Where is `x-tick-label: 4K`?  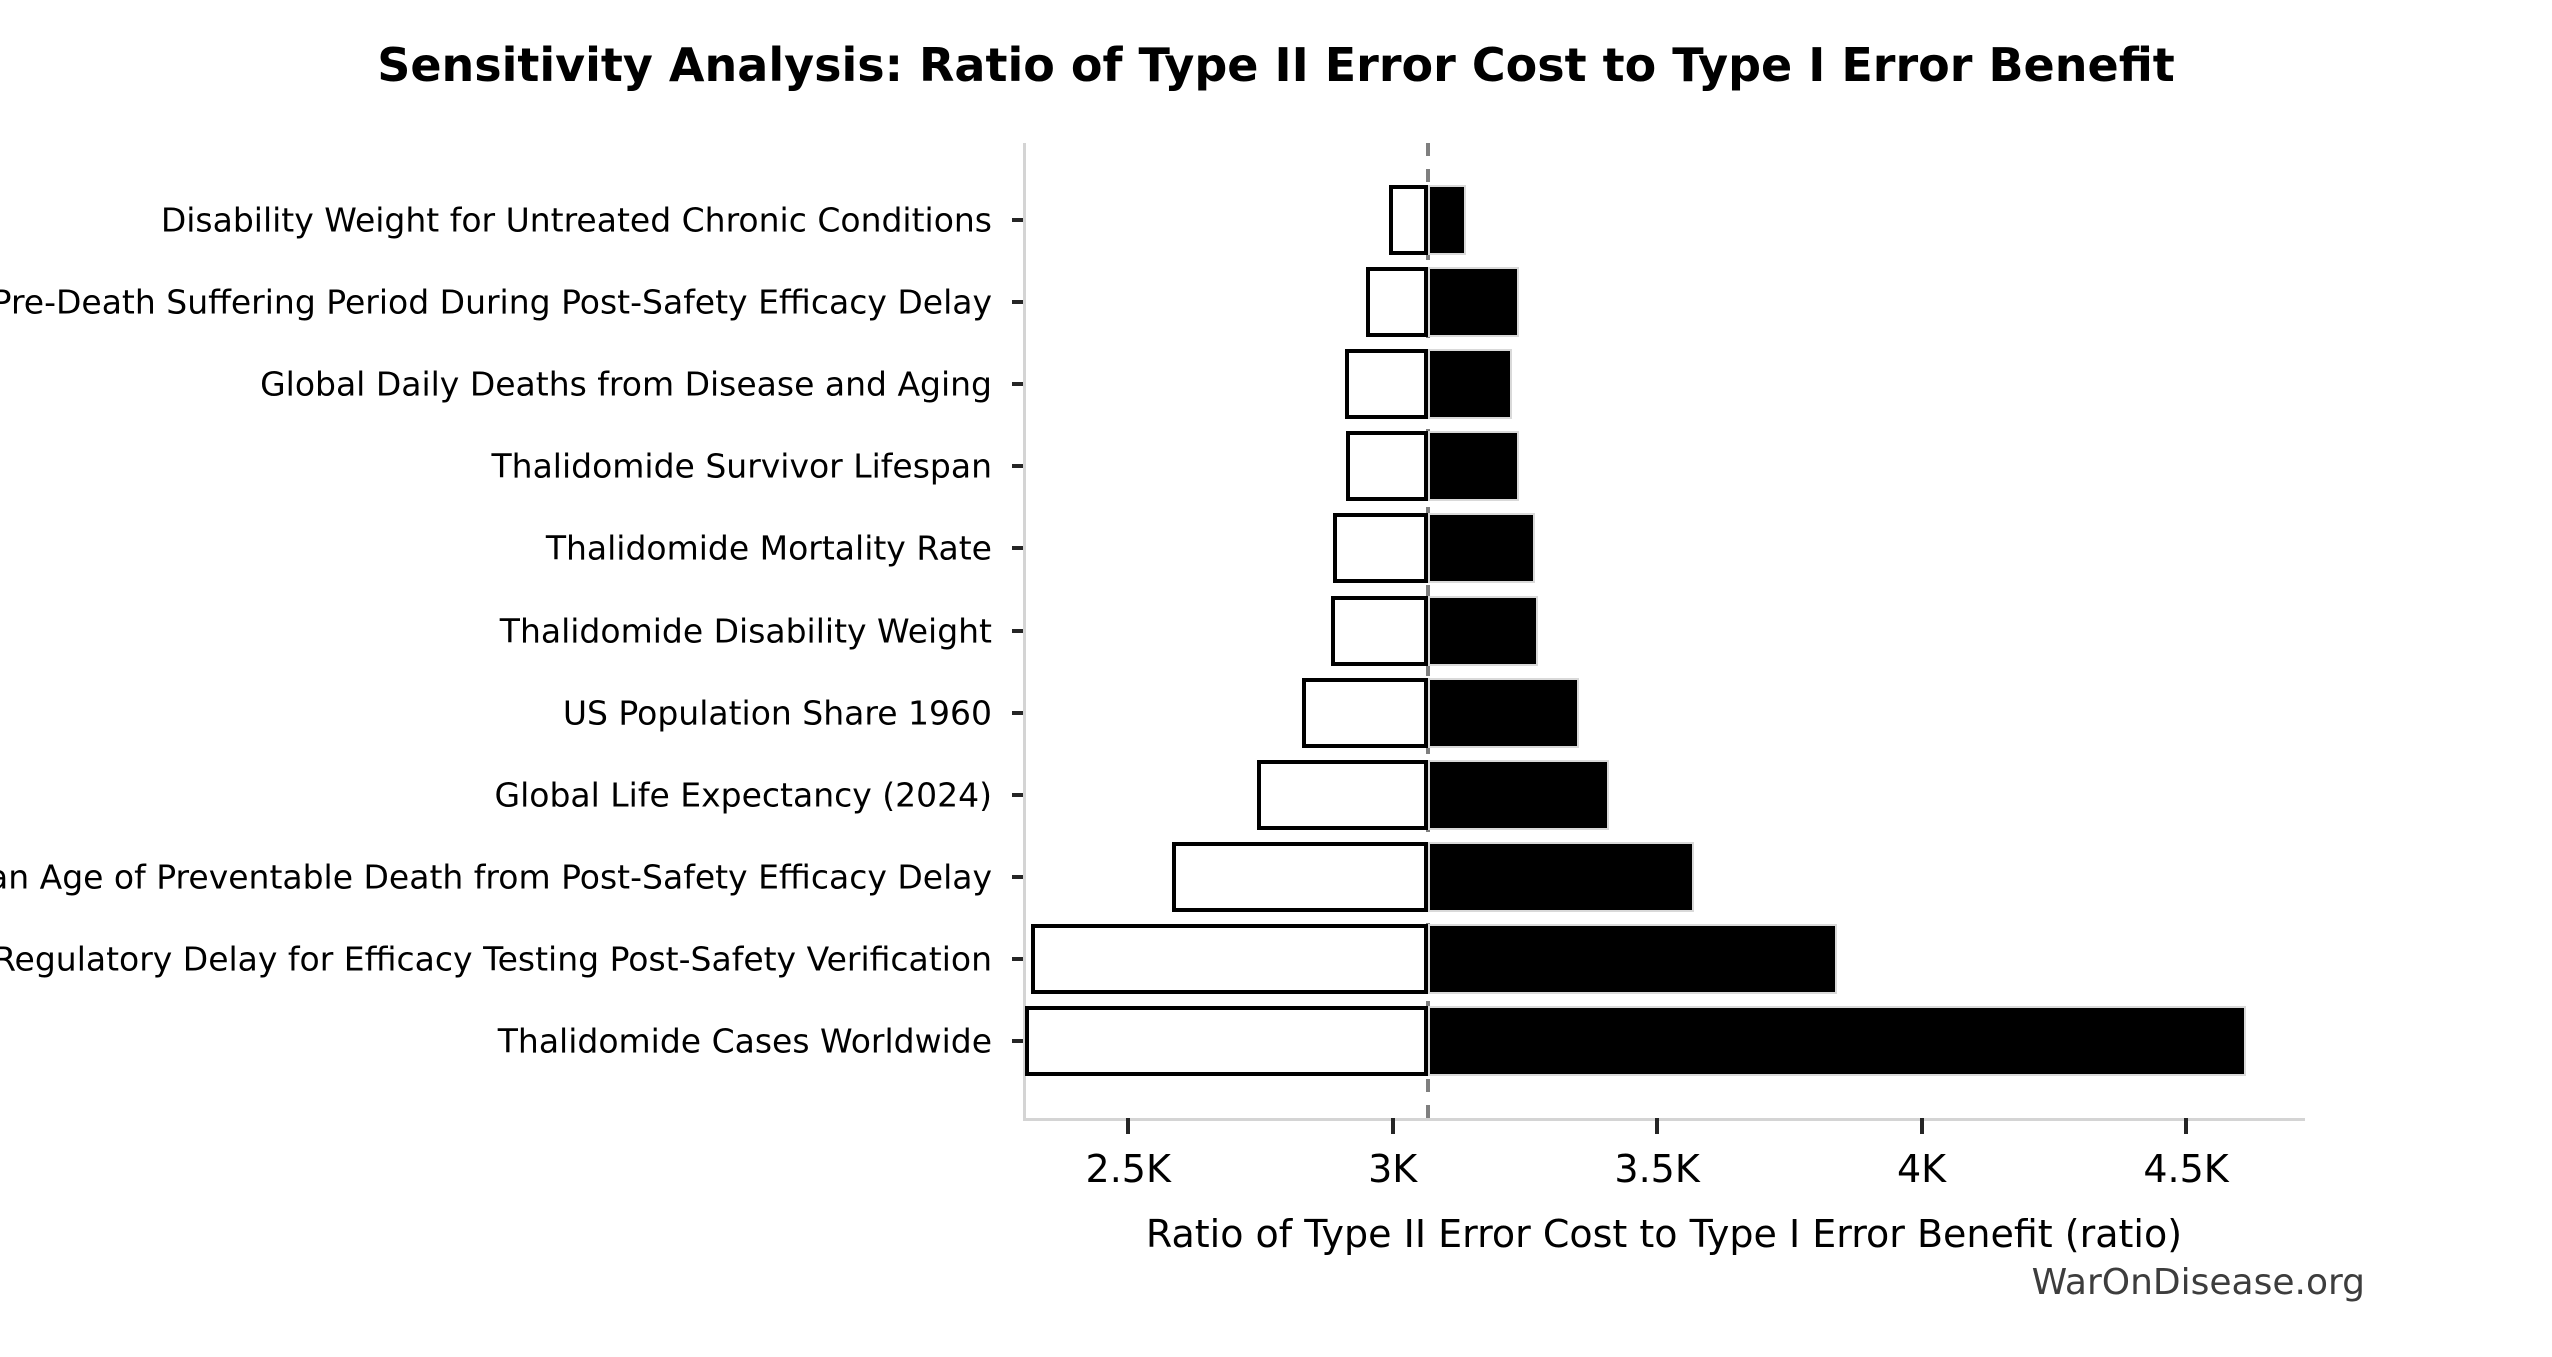
x-tick-label: 4K is located at coordinates (1922, 1169).